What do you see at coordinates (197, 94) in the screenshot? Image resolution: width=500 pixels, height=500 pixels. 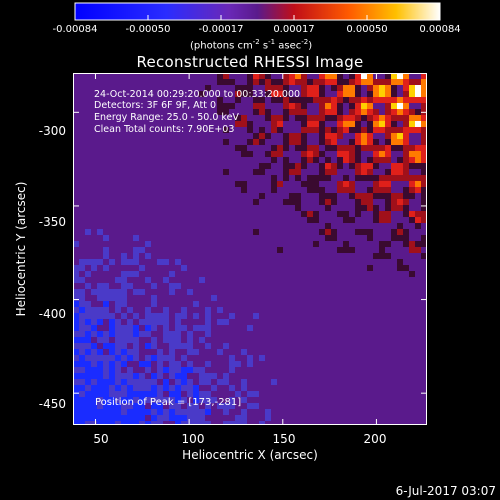 I see `info-time-range: 24-Oct-2014 00:29:20.000 to 00:33:20.000` at bounding box center [197, 94].